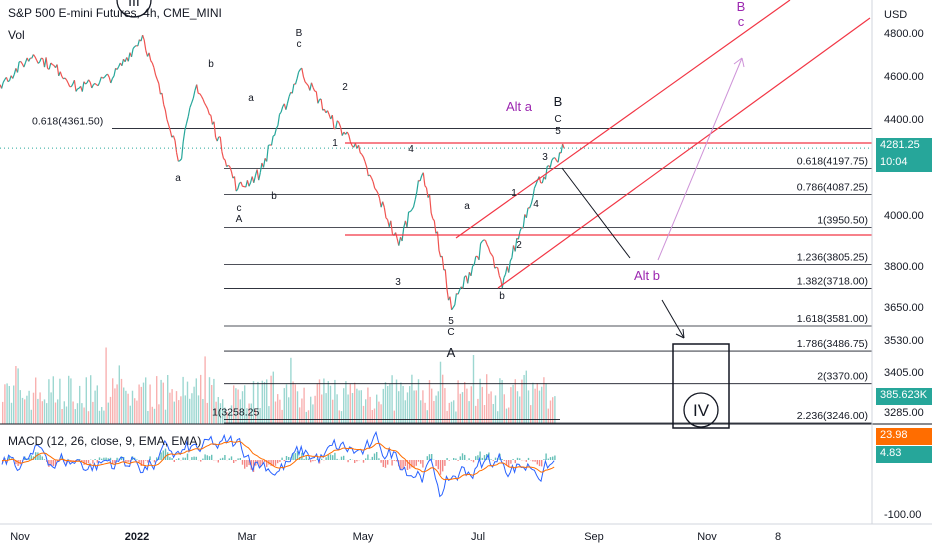 This screenshot has width=932, height=555. What do you see at coordinates (239, 219) in the screenshot?
I see `wave-label: A` at bounding box center [239, 219].